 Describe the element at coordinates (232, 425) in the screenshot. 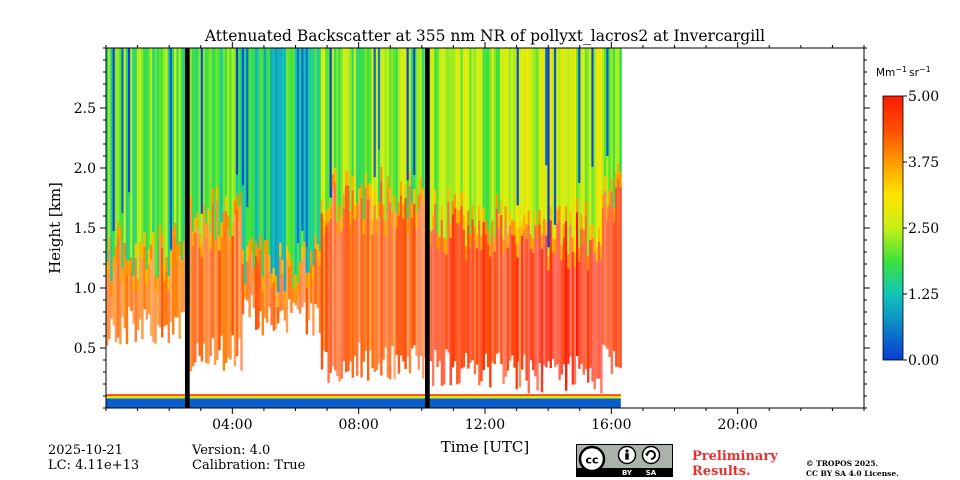

I see `x-tick-label: 04:00` at that location.